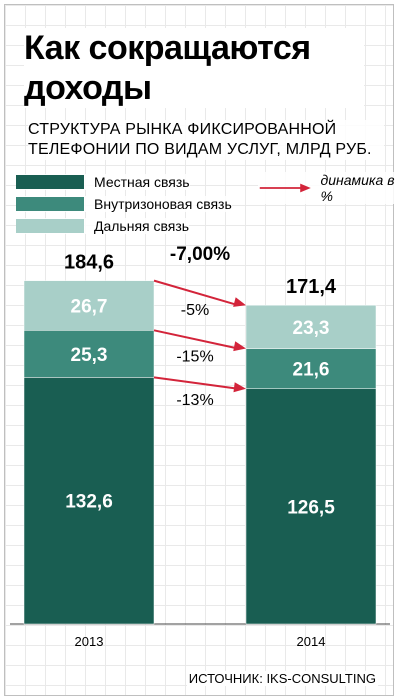 The height and width of the screenshot is (700, 400). I want to click on value-label-local-2014: 126,5, so click(311, 507).